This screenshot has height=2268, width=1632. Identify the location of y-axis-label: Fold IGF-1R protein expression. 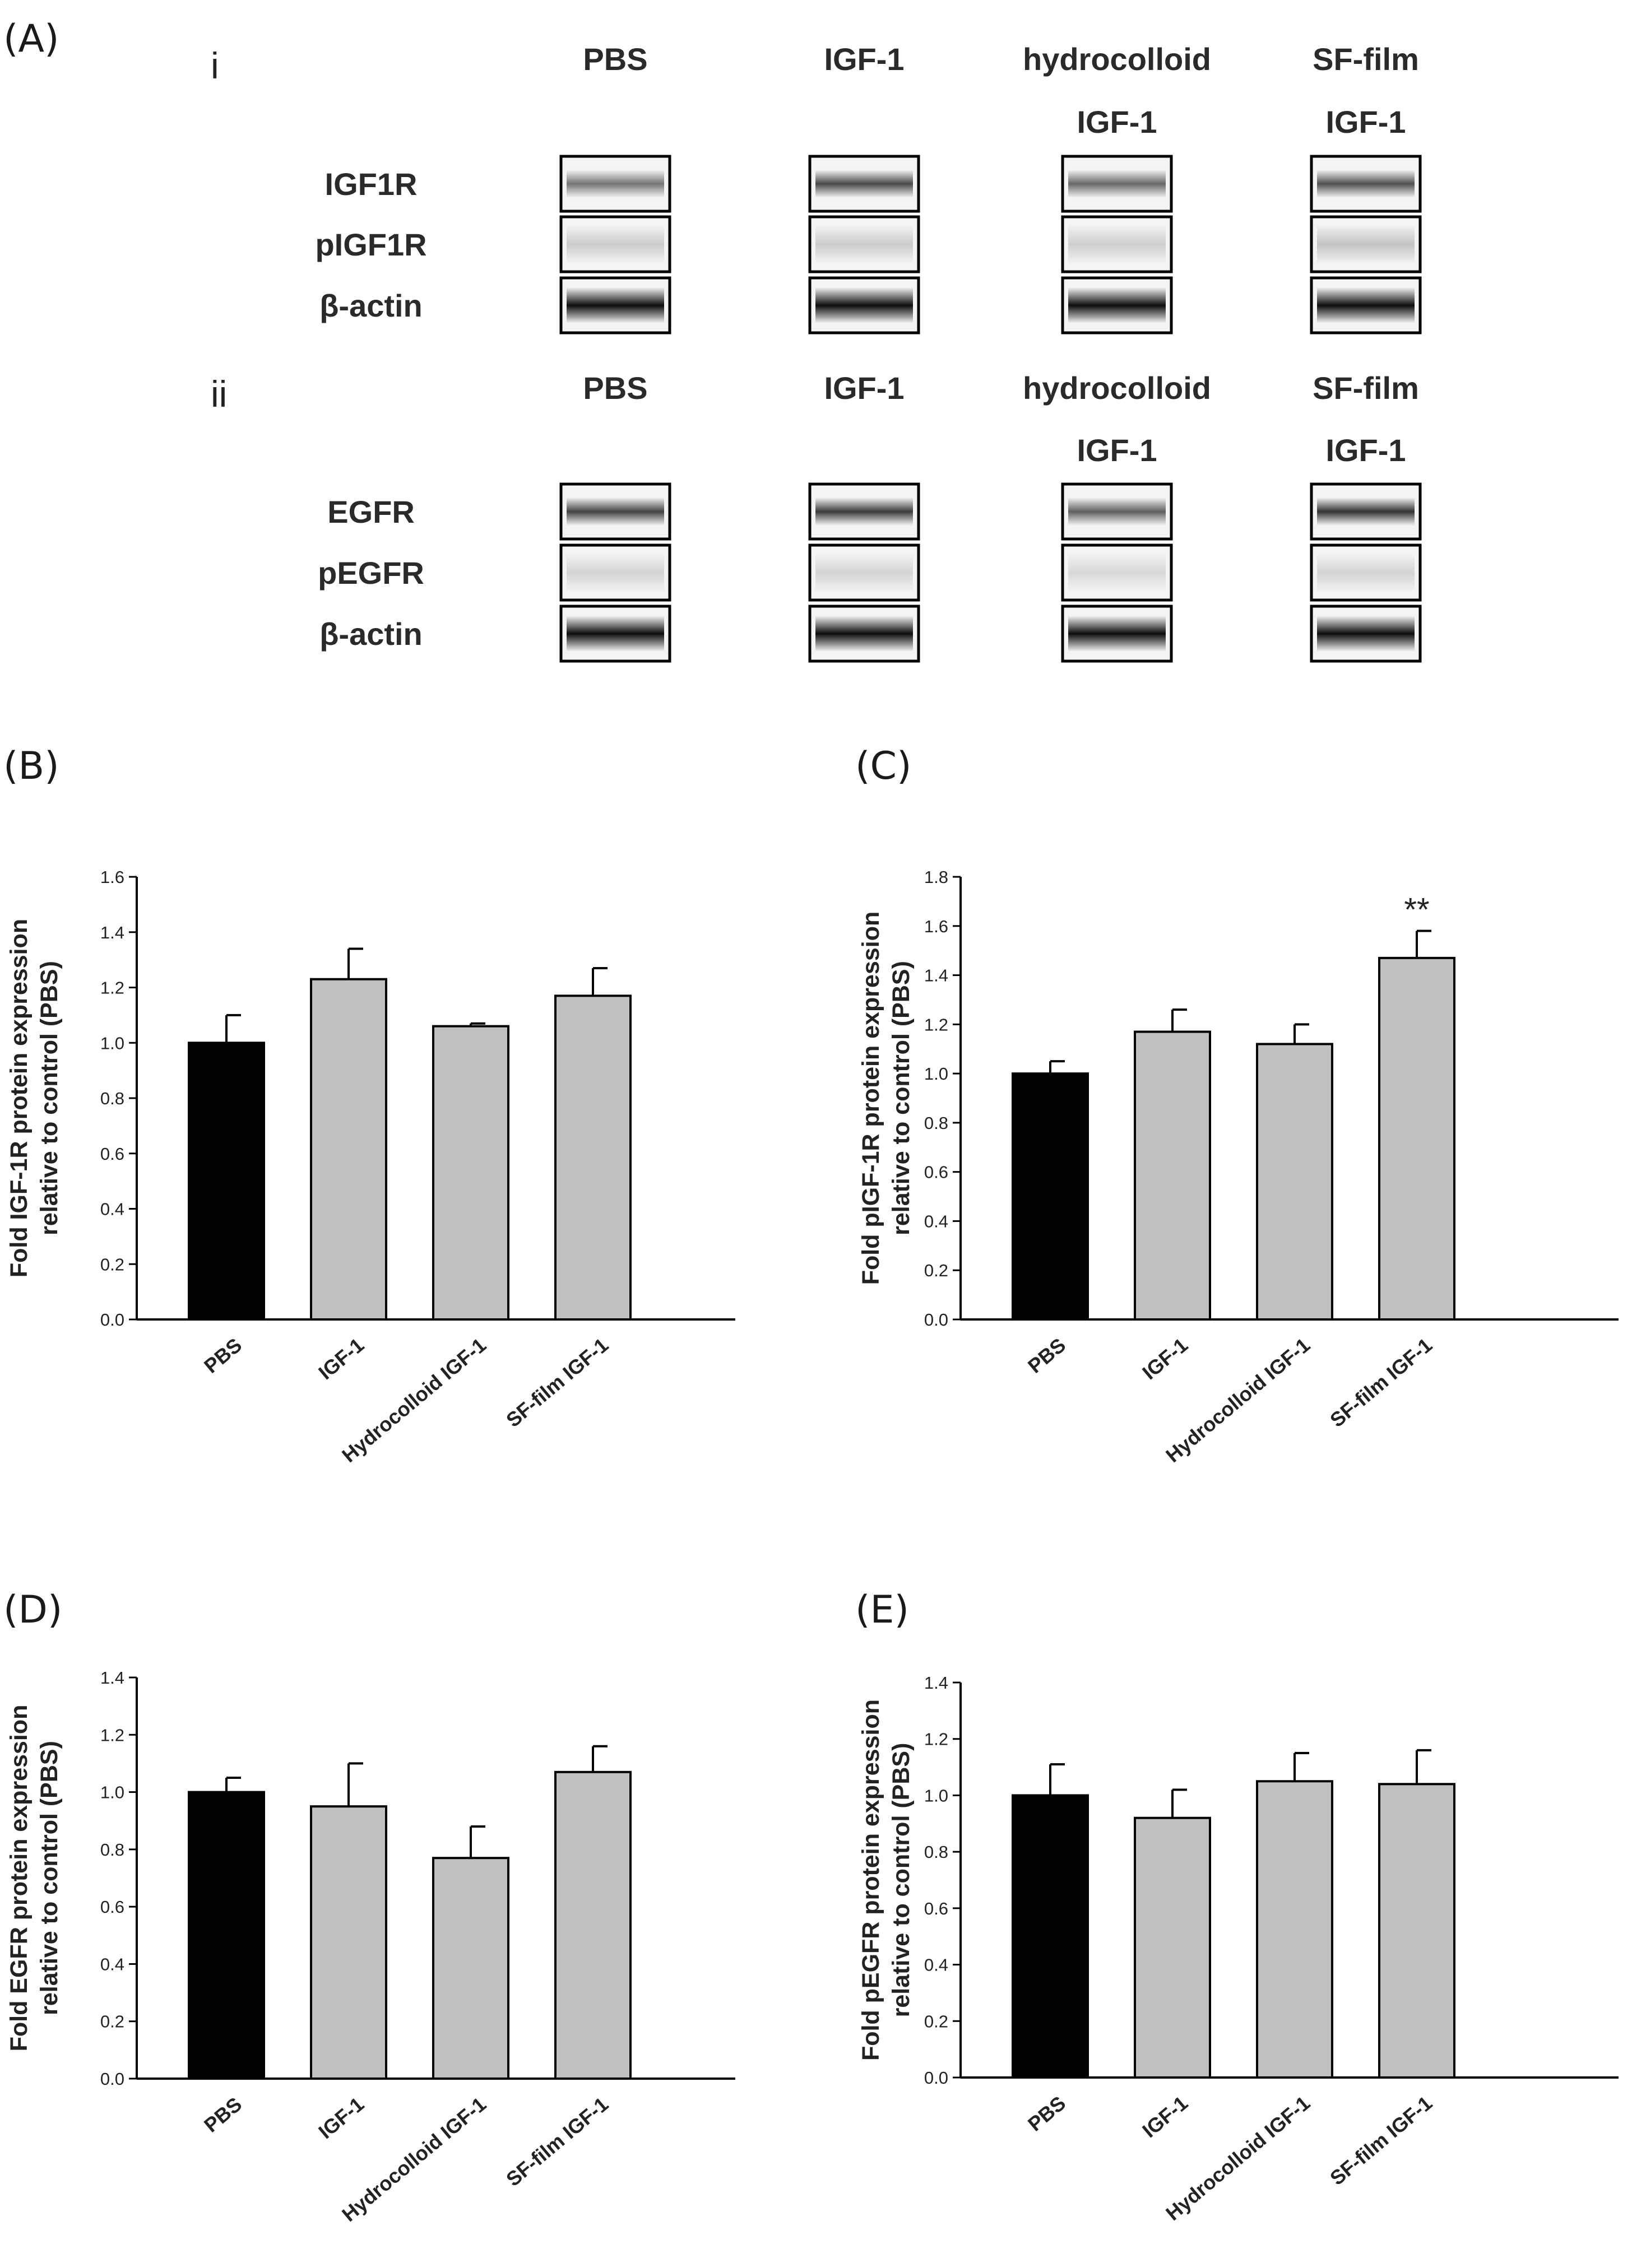
(19, 1098).